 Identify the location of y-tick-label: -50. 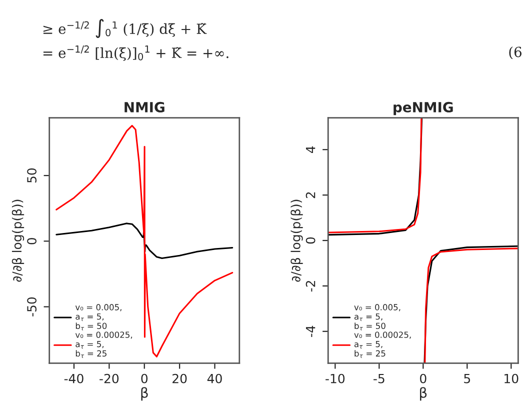
(32, 306).